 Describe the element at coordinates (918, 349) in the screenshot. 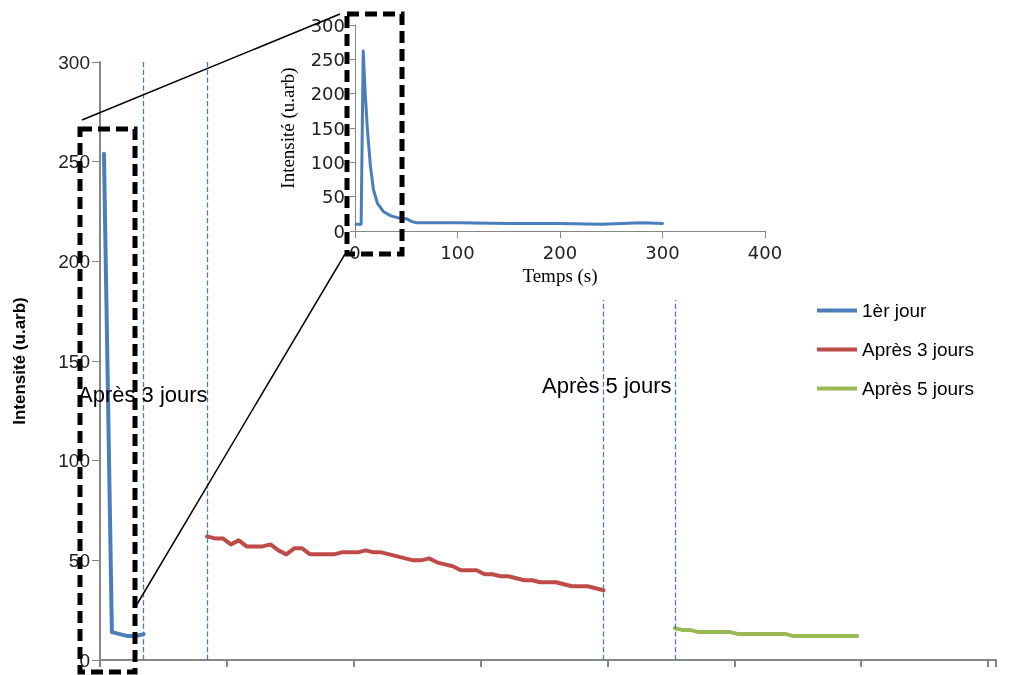

I see `legend-label: Après 3 jours` at that location.